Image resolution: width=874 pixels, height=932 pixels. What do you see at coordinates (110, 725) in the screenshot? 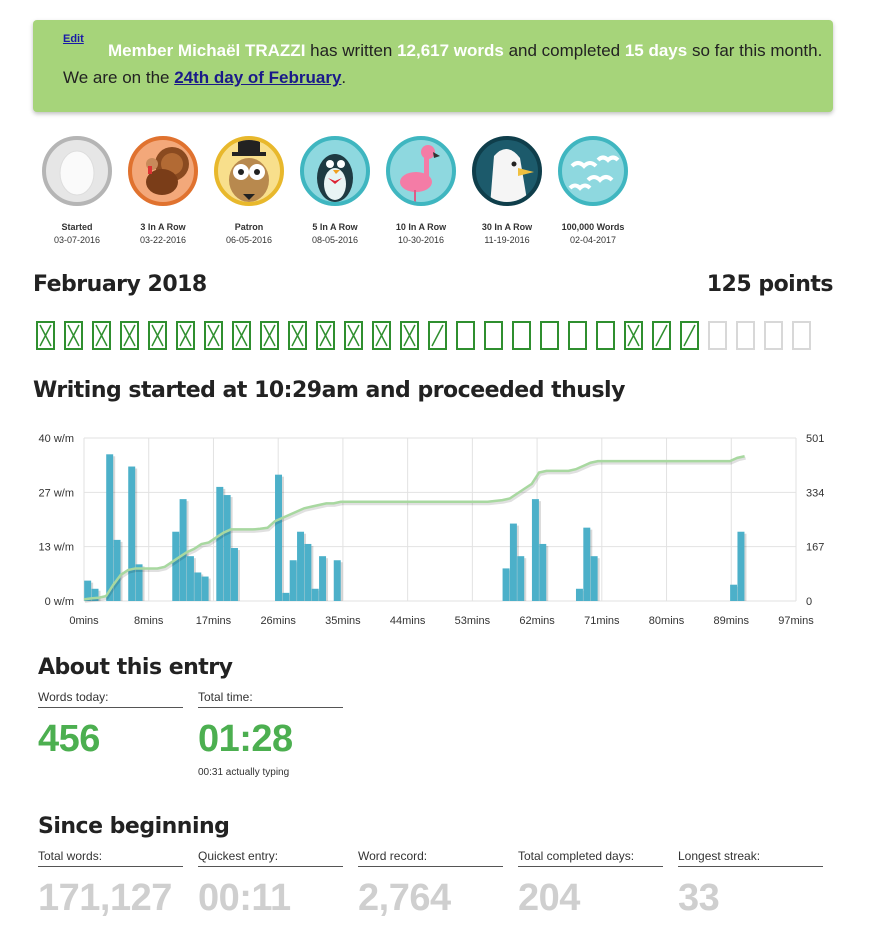
I see `stat-words-today: Words today: 456` at bounding box center [110, 725].